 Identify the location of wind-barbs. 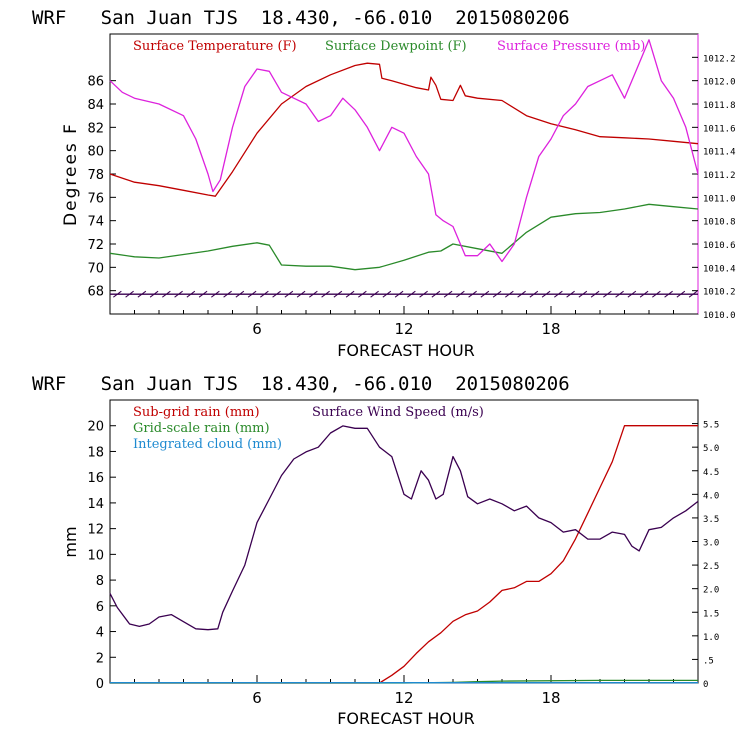
(405, 294).